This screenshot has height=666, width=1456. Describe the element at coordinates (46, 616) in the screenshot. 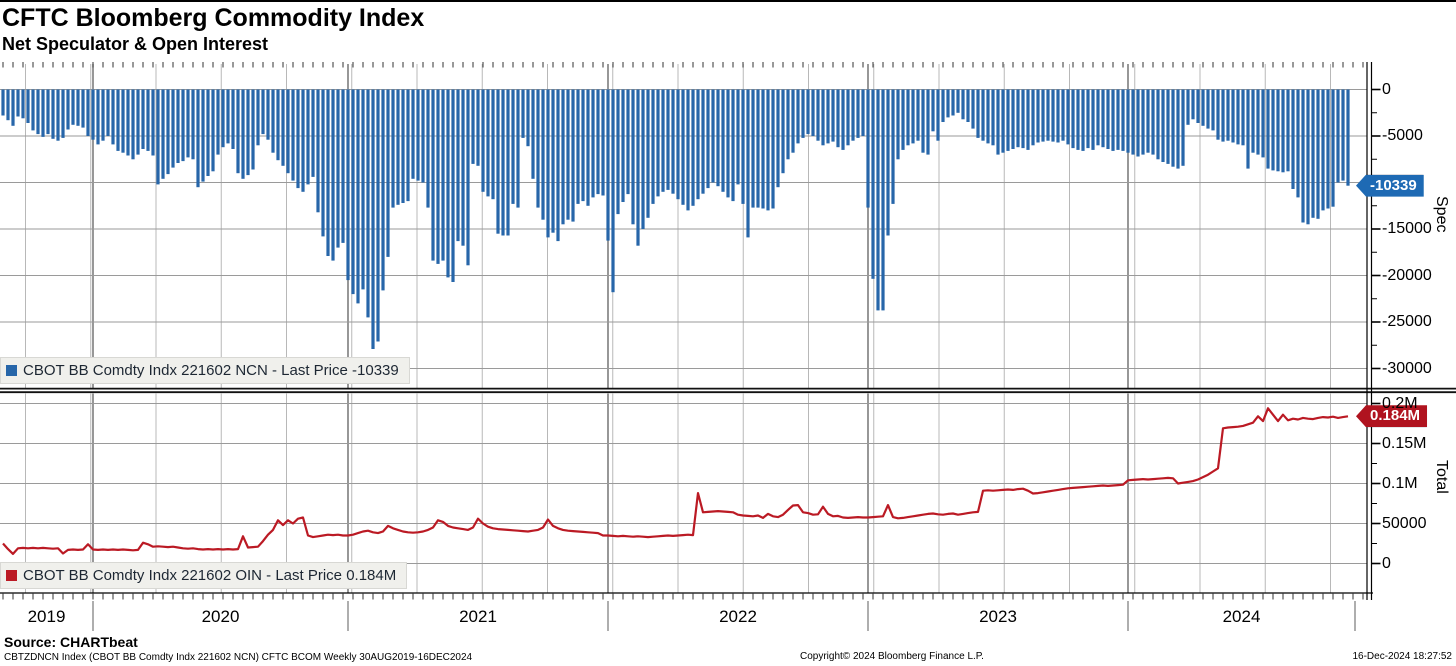

I see `x-year-label-2019: 2019` at that location.